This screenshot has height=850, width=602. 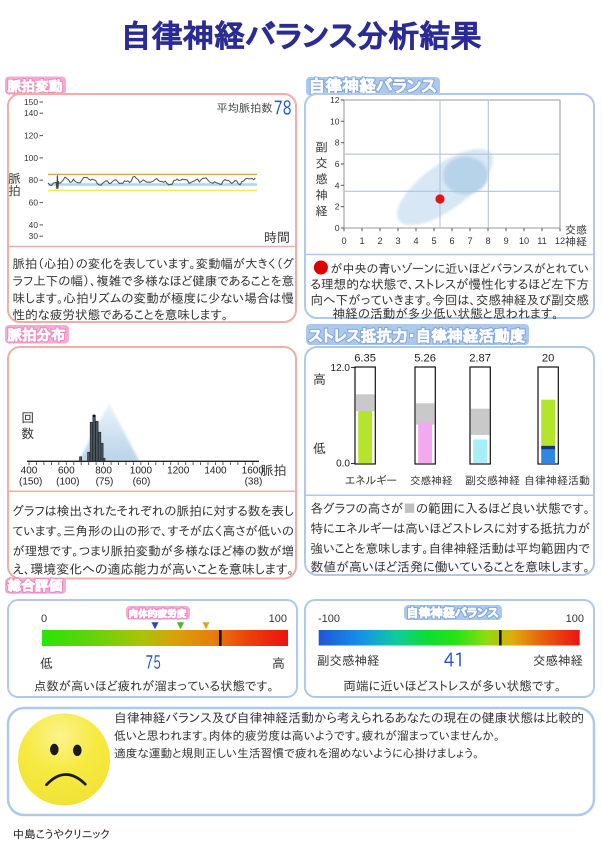 I want to click on svg-text: 140, so click(x=31, y=113).